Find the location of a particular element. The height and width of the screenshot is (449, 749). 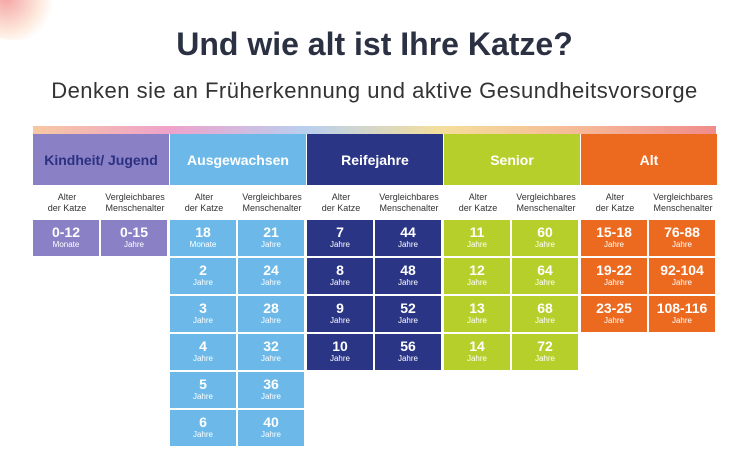

age-value: 0-15 is located at coordinates (134, 232).